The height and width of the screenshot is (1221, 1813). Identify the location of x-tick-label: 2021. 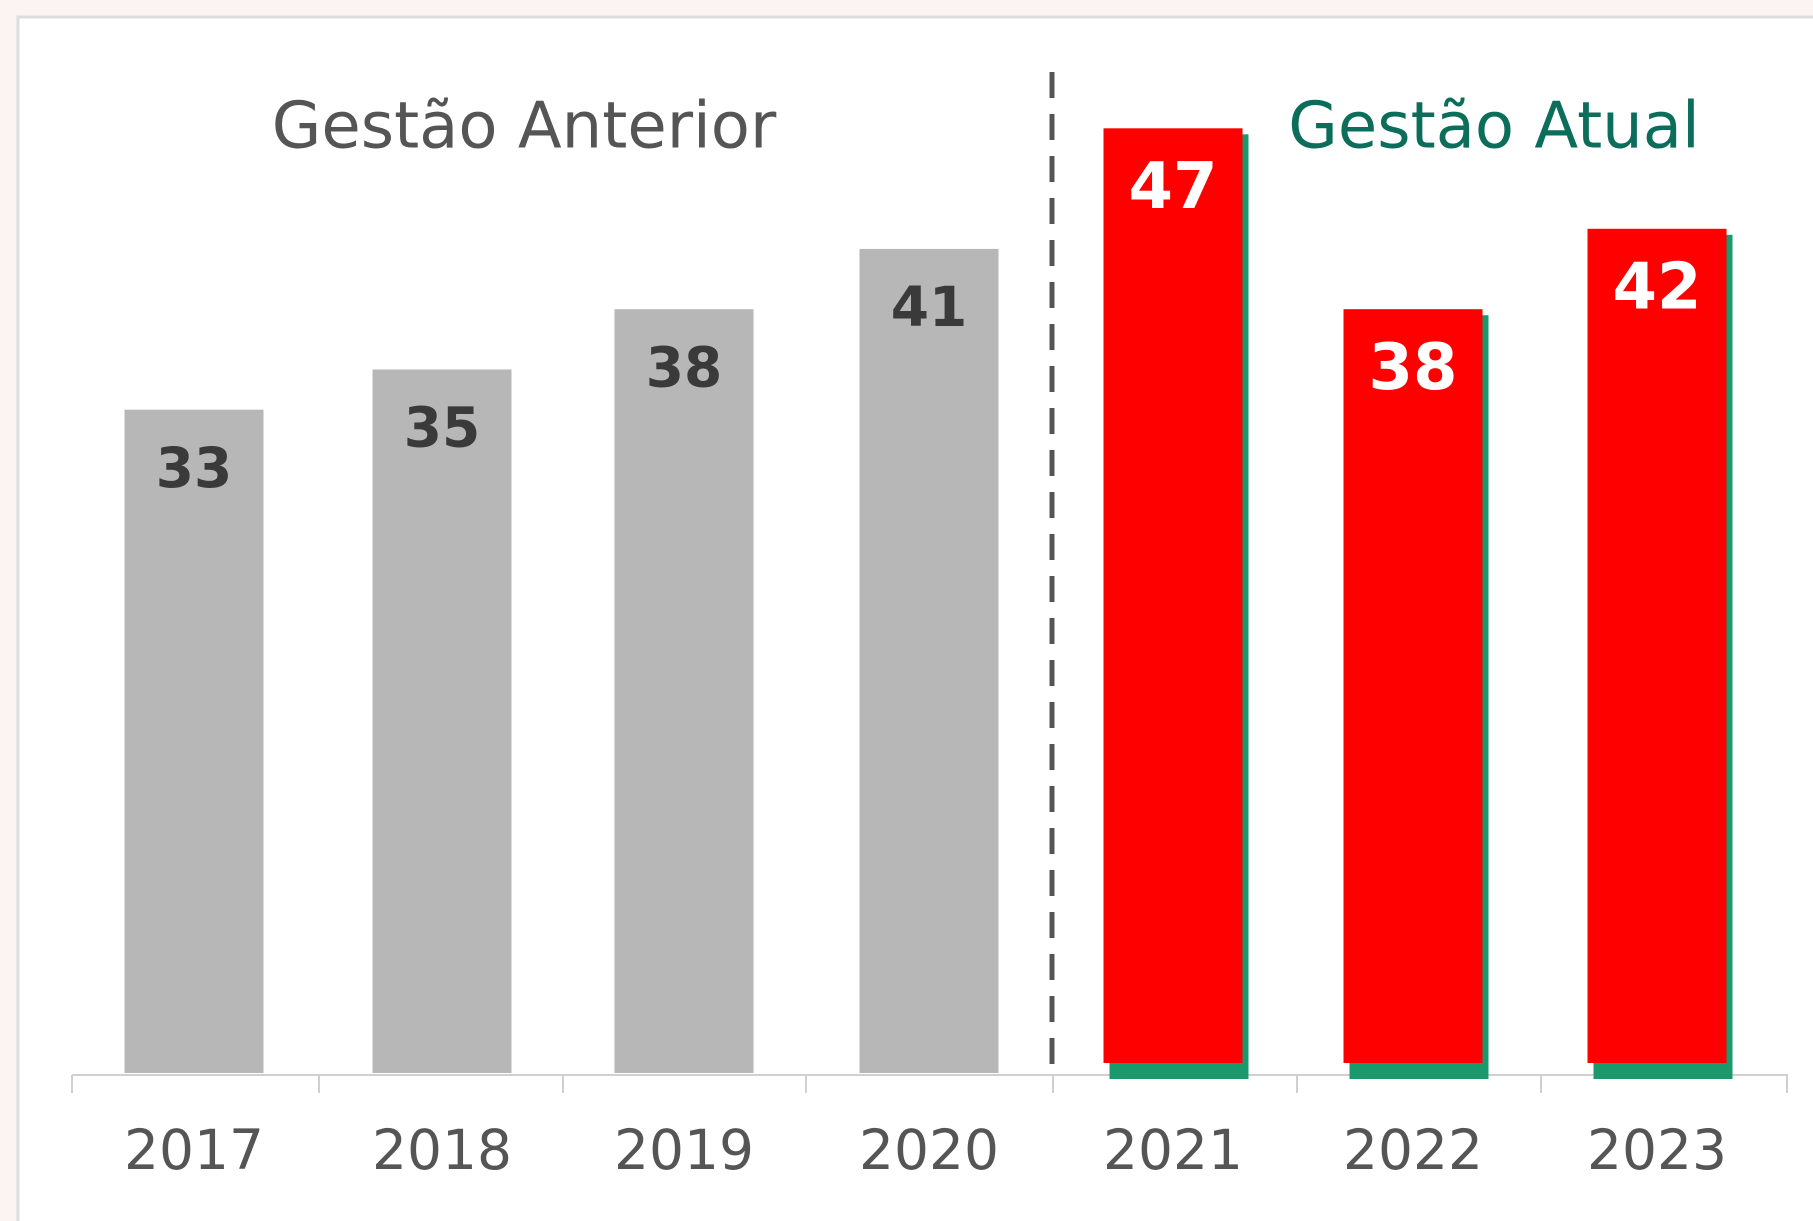
(1173, 1150).